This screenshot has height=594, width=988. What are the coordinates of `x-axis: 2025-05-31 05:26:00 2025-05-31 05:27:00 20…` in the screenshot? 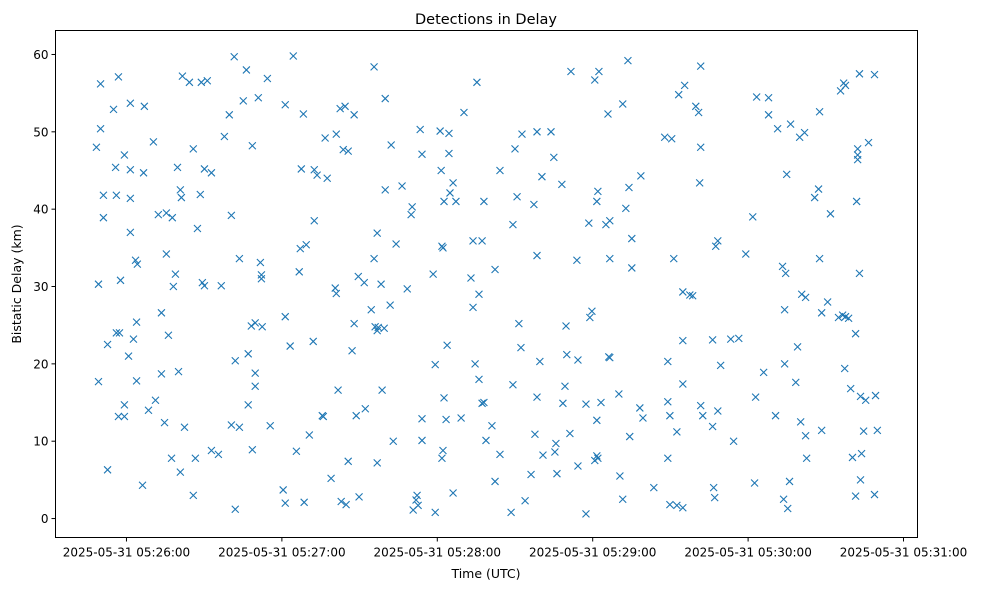 It's located at (515, 548).